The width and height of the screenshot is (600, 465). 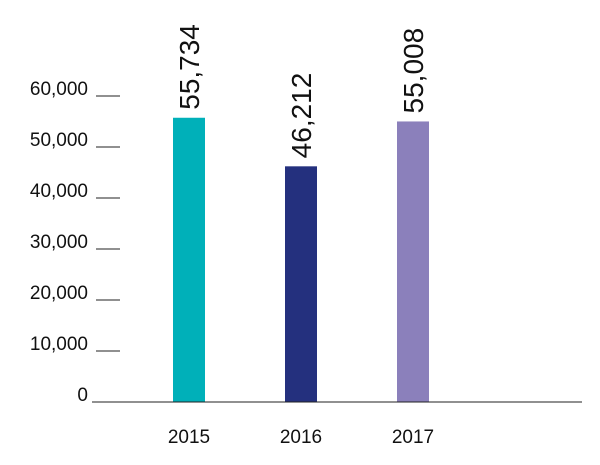 I want to click on bar-2017, so click(x=413, y=261).